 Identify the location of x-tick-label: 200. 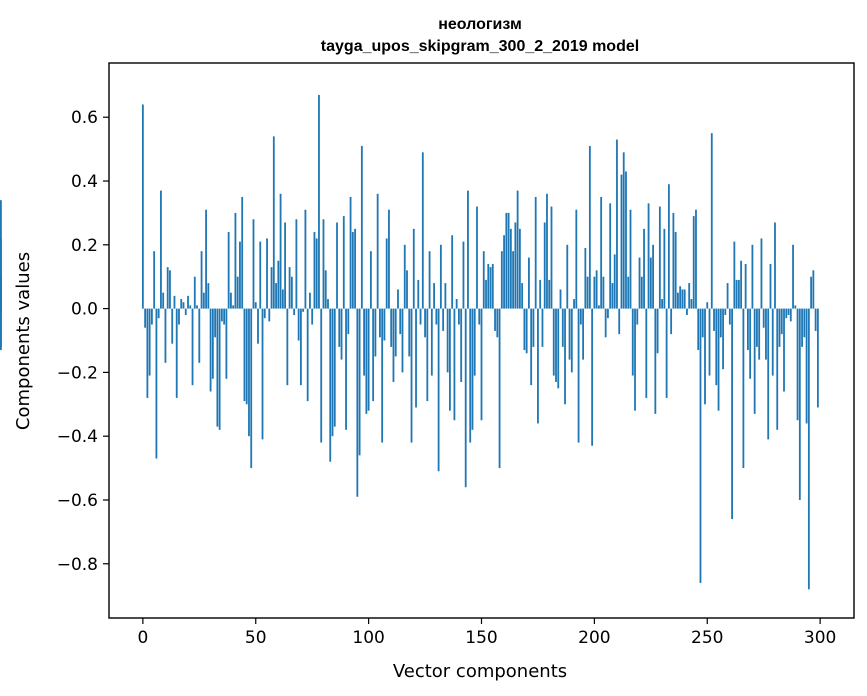
(594, 638).